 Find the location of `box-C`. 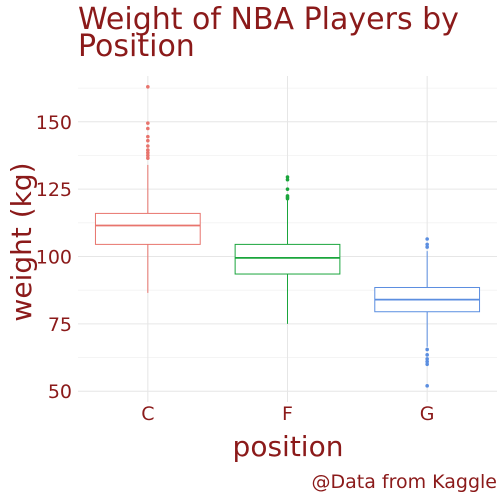

box-C is located at coordinates (147, 188).